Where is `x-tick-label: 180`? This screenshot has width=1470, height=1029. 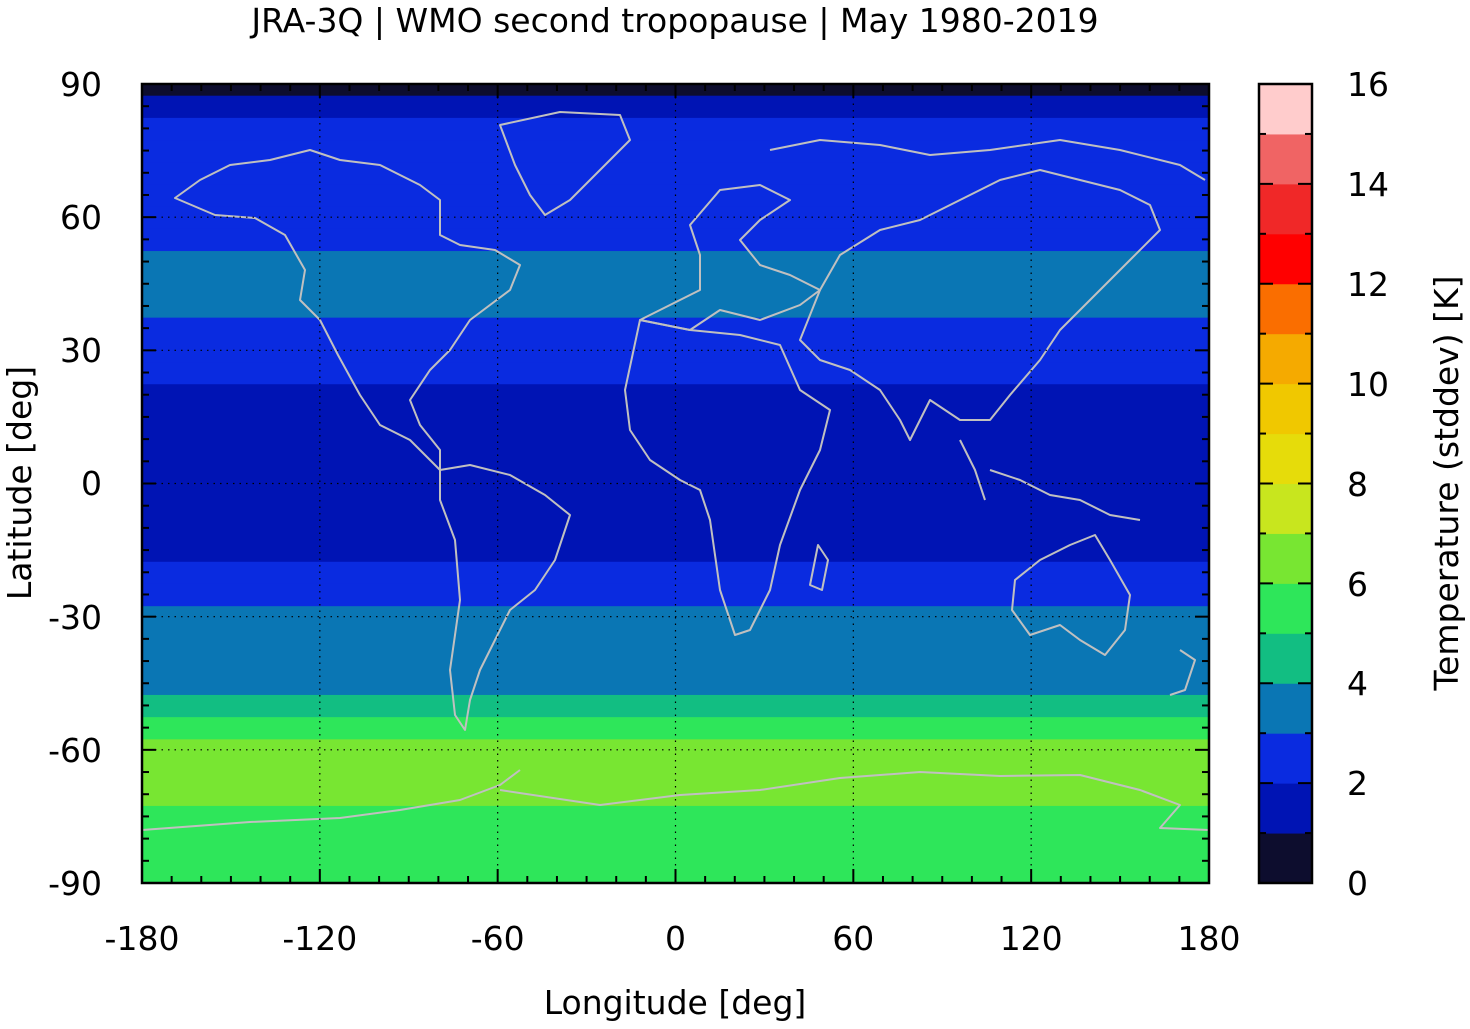 x-tick-label: 180 is located at coordinates (1209, 938).